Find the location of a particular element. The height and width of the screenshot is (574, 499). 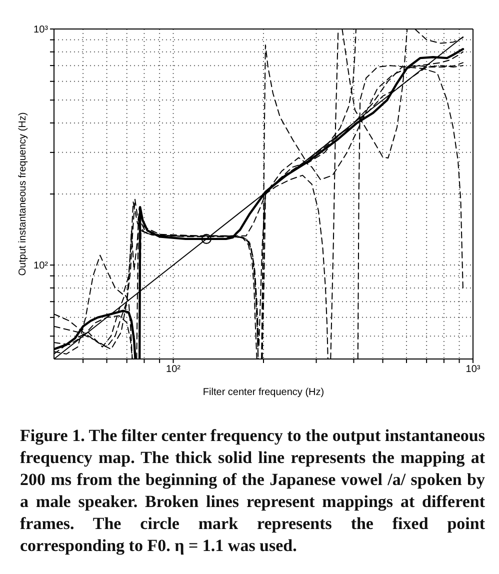

y-axis-title: Output instantaneous frequency (Hz) is located at coordinates (23, 194).